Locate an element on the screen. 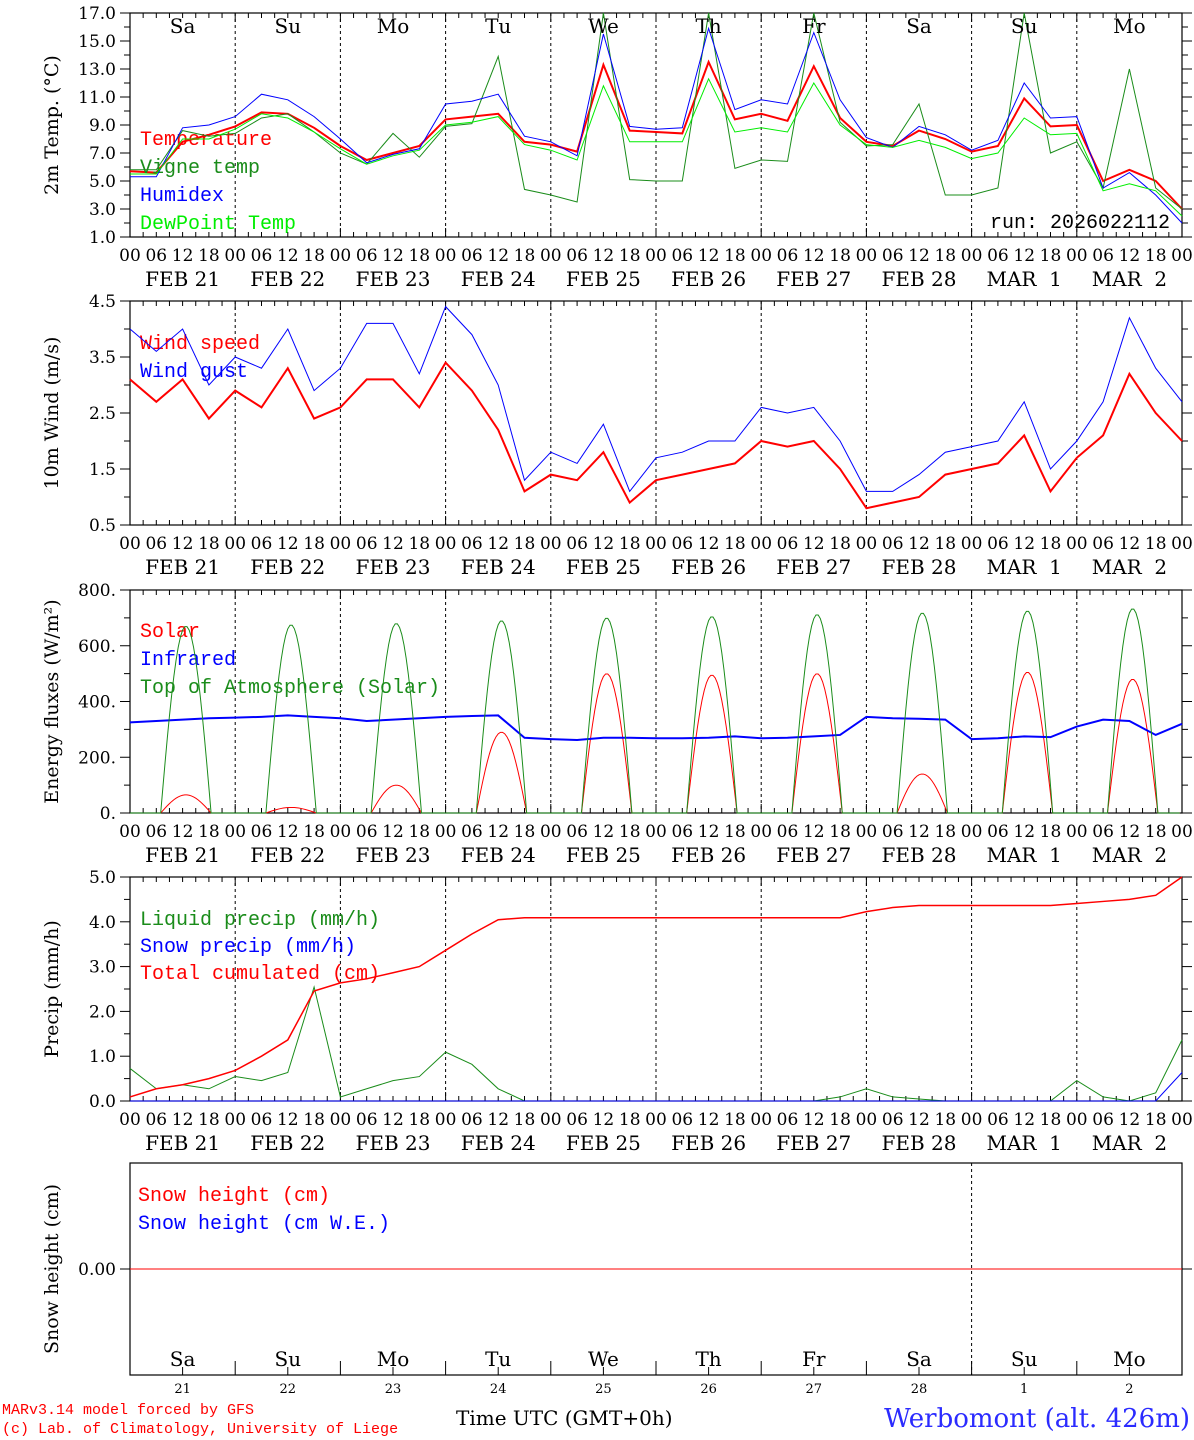  x-date-label: MAR 1 is located at coordinates (1023, 855).